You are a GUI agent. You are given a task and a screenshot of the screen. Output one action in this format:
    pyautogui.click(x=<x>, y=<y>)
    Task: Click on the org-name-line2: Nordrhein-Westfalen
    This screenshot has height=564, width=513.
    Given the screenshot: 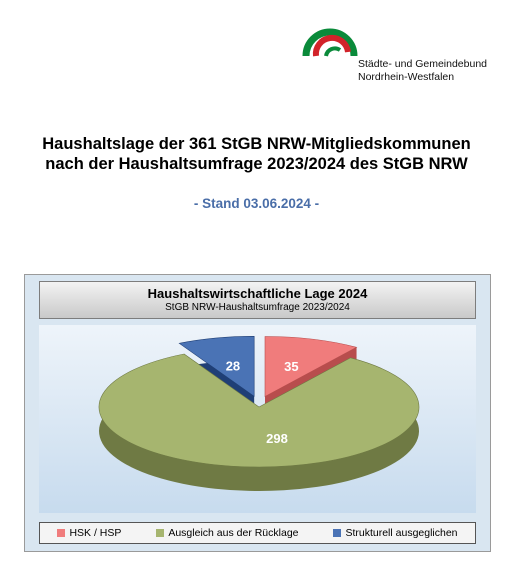 What is the action you would take?
    pyautogui.click(x=406, y=77)
    